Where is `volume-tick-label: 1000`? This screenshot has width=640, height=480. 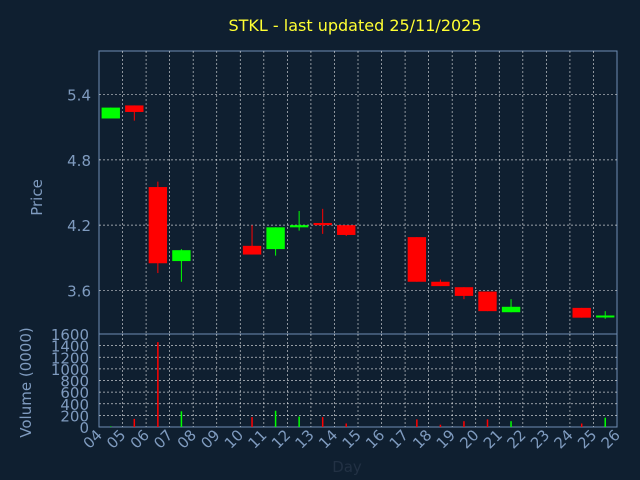 volume-tick-label: 1000 is located at coordinates (70, 370).